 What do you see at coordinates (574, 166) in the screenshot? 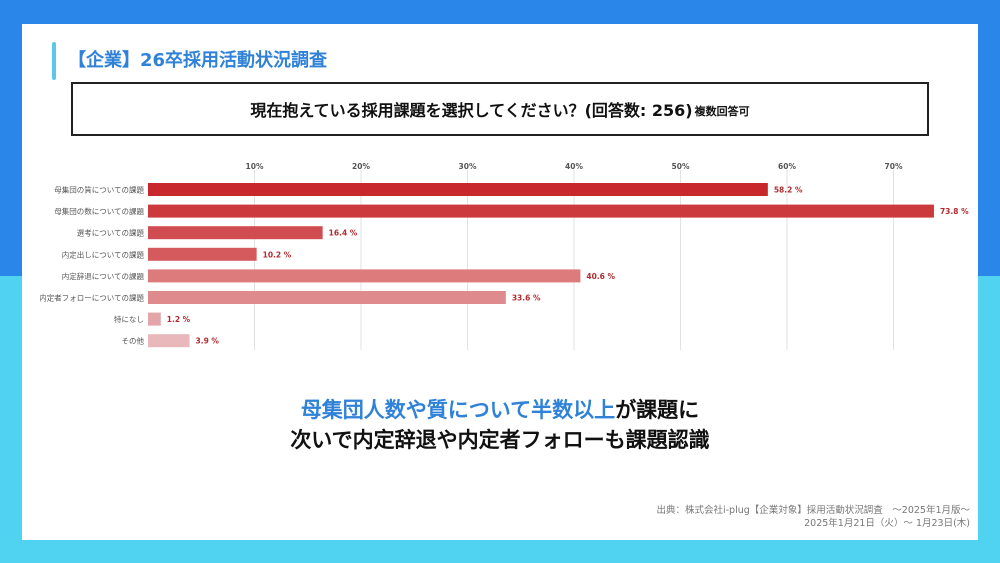
I see `x-tick-label: 40%` at bounding box center [574, 166].